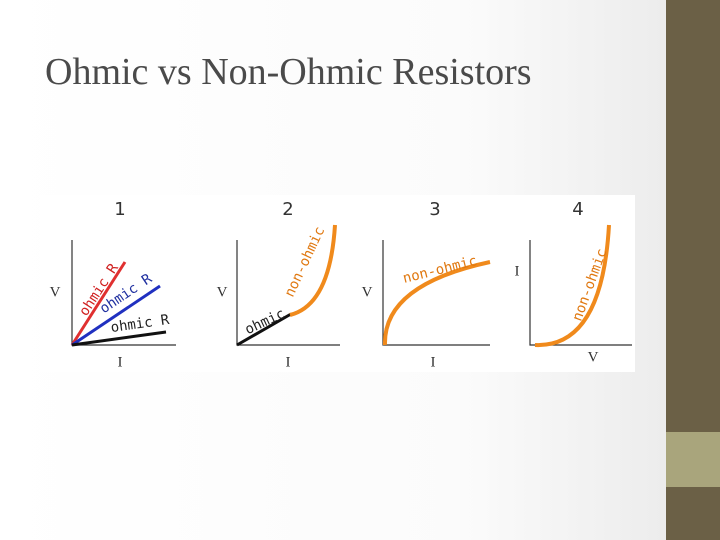 The width and height of the screenshot is (720, 540). What do you see at coordinates (577, 209) in the screenshot?
I see `panel-number: 4` at bounding box center [577, 209].